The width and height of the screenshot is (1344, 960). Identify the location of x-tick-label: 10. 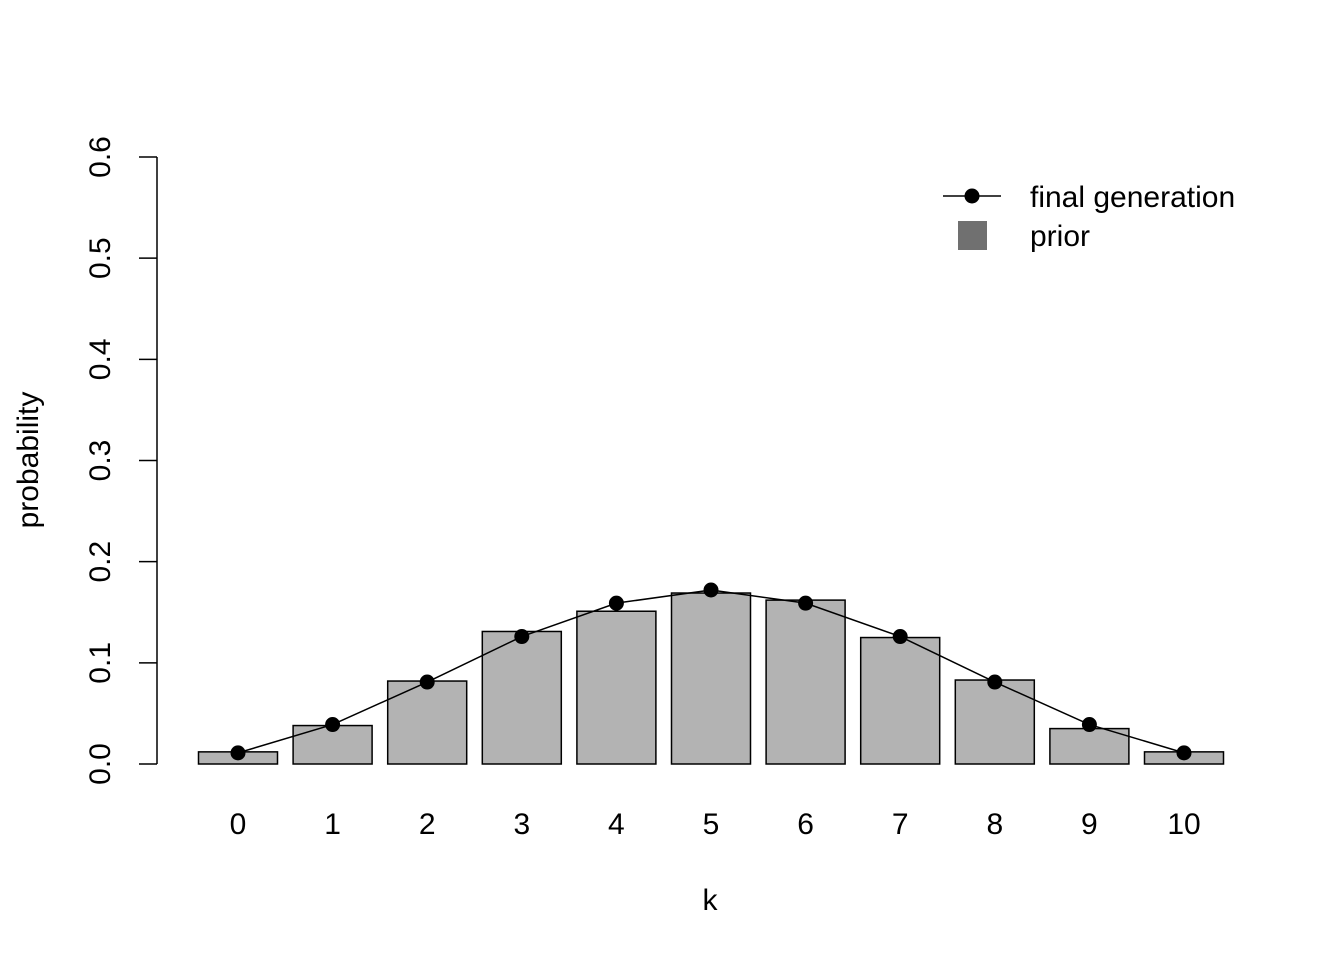
(1183, 824).